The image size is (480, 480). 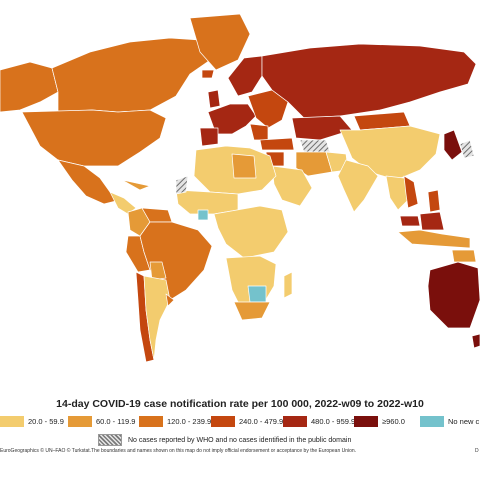 I want to click on legend-item-4: 240.0 - 479.9, so click(x=247, y=421).